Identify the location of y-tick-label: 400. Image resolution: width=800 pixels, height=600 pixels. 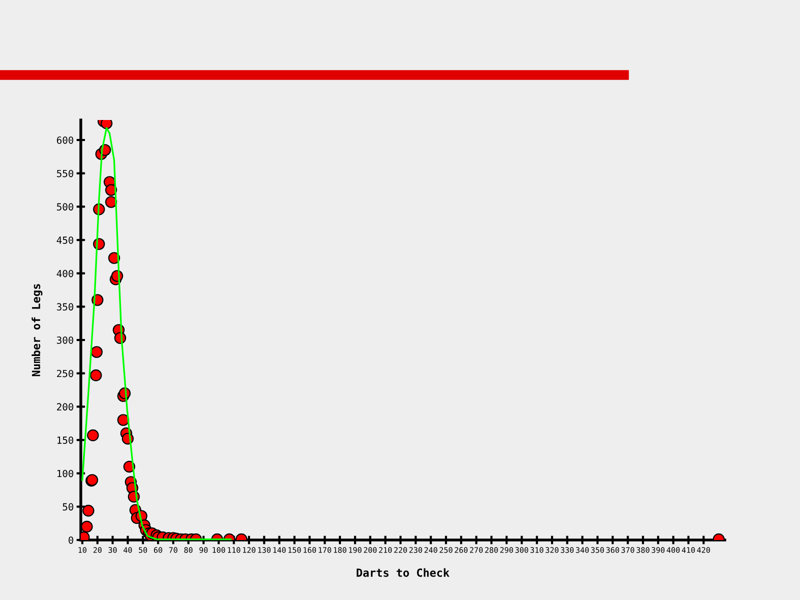
(65, 274).